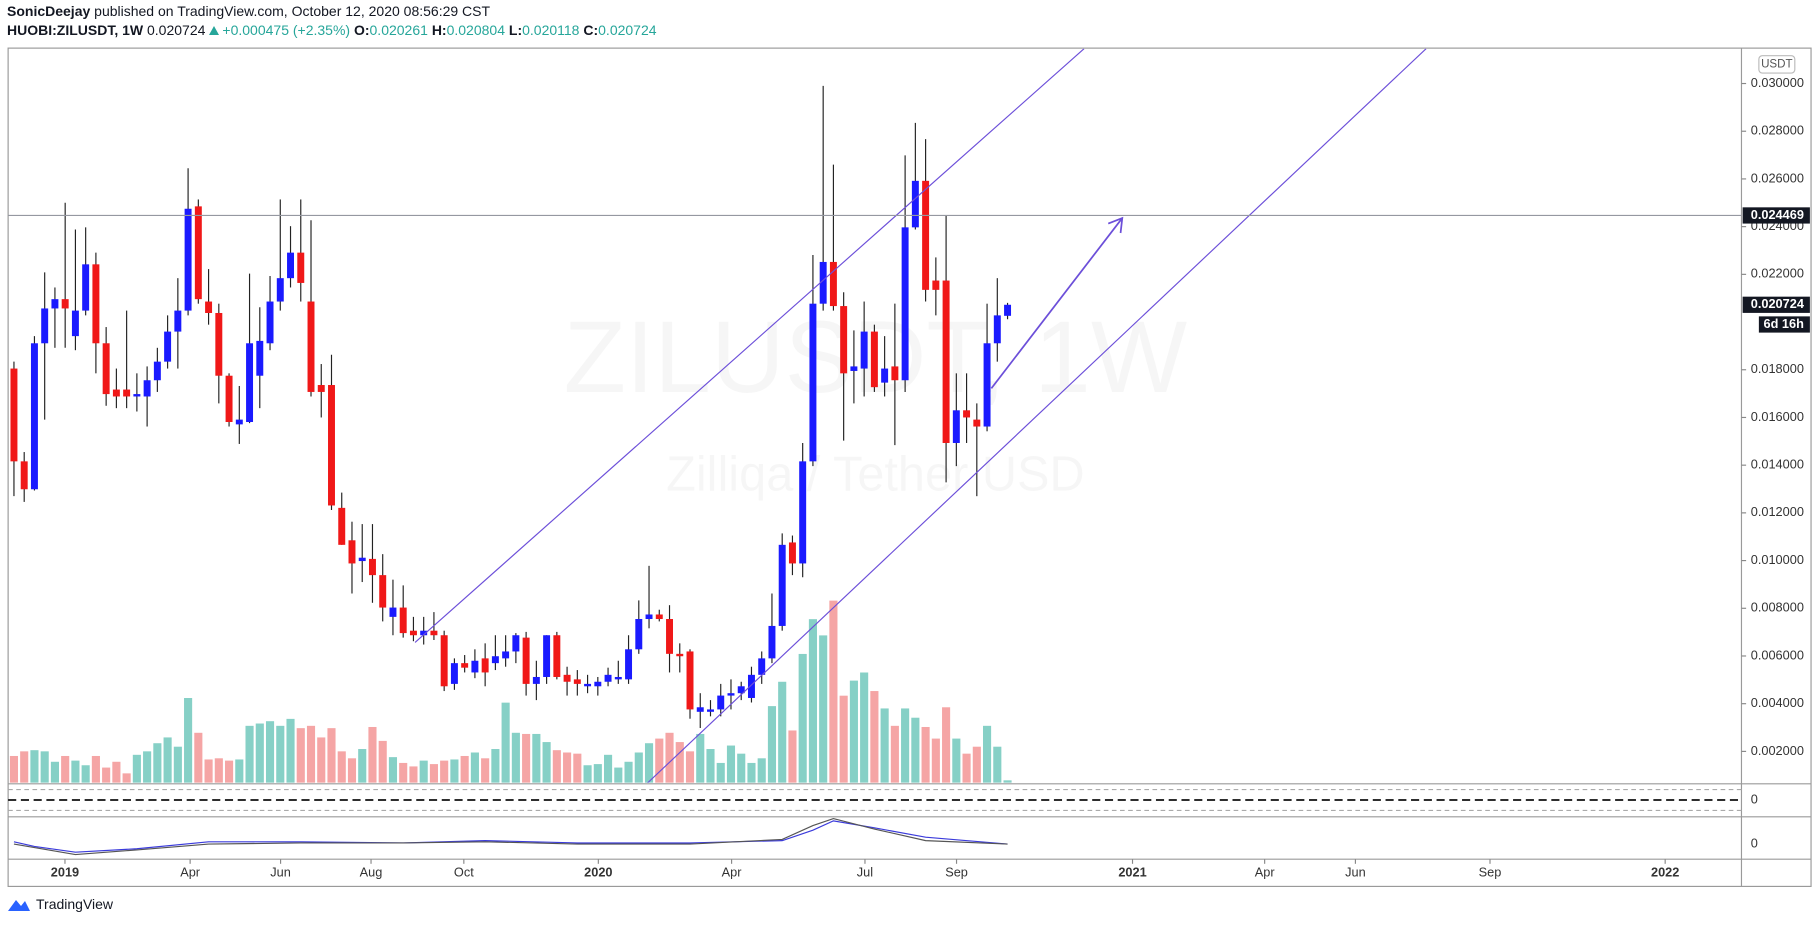 This screenshot has height=927, width=1818. Describe the element at coordinates (515, 30) in the screenshot. I see `l-label: L:` at that location.